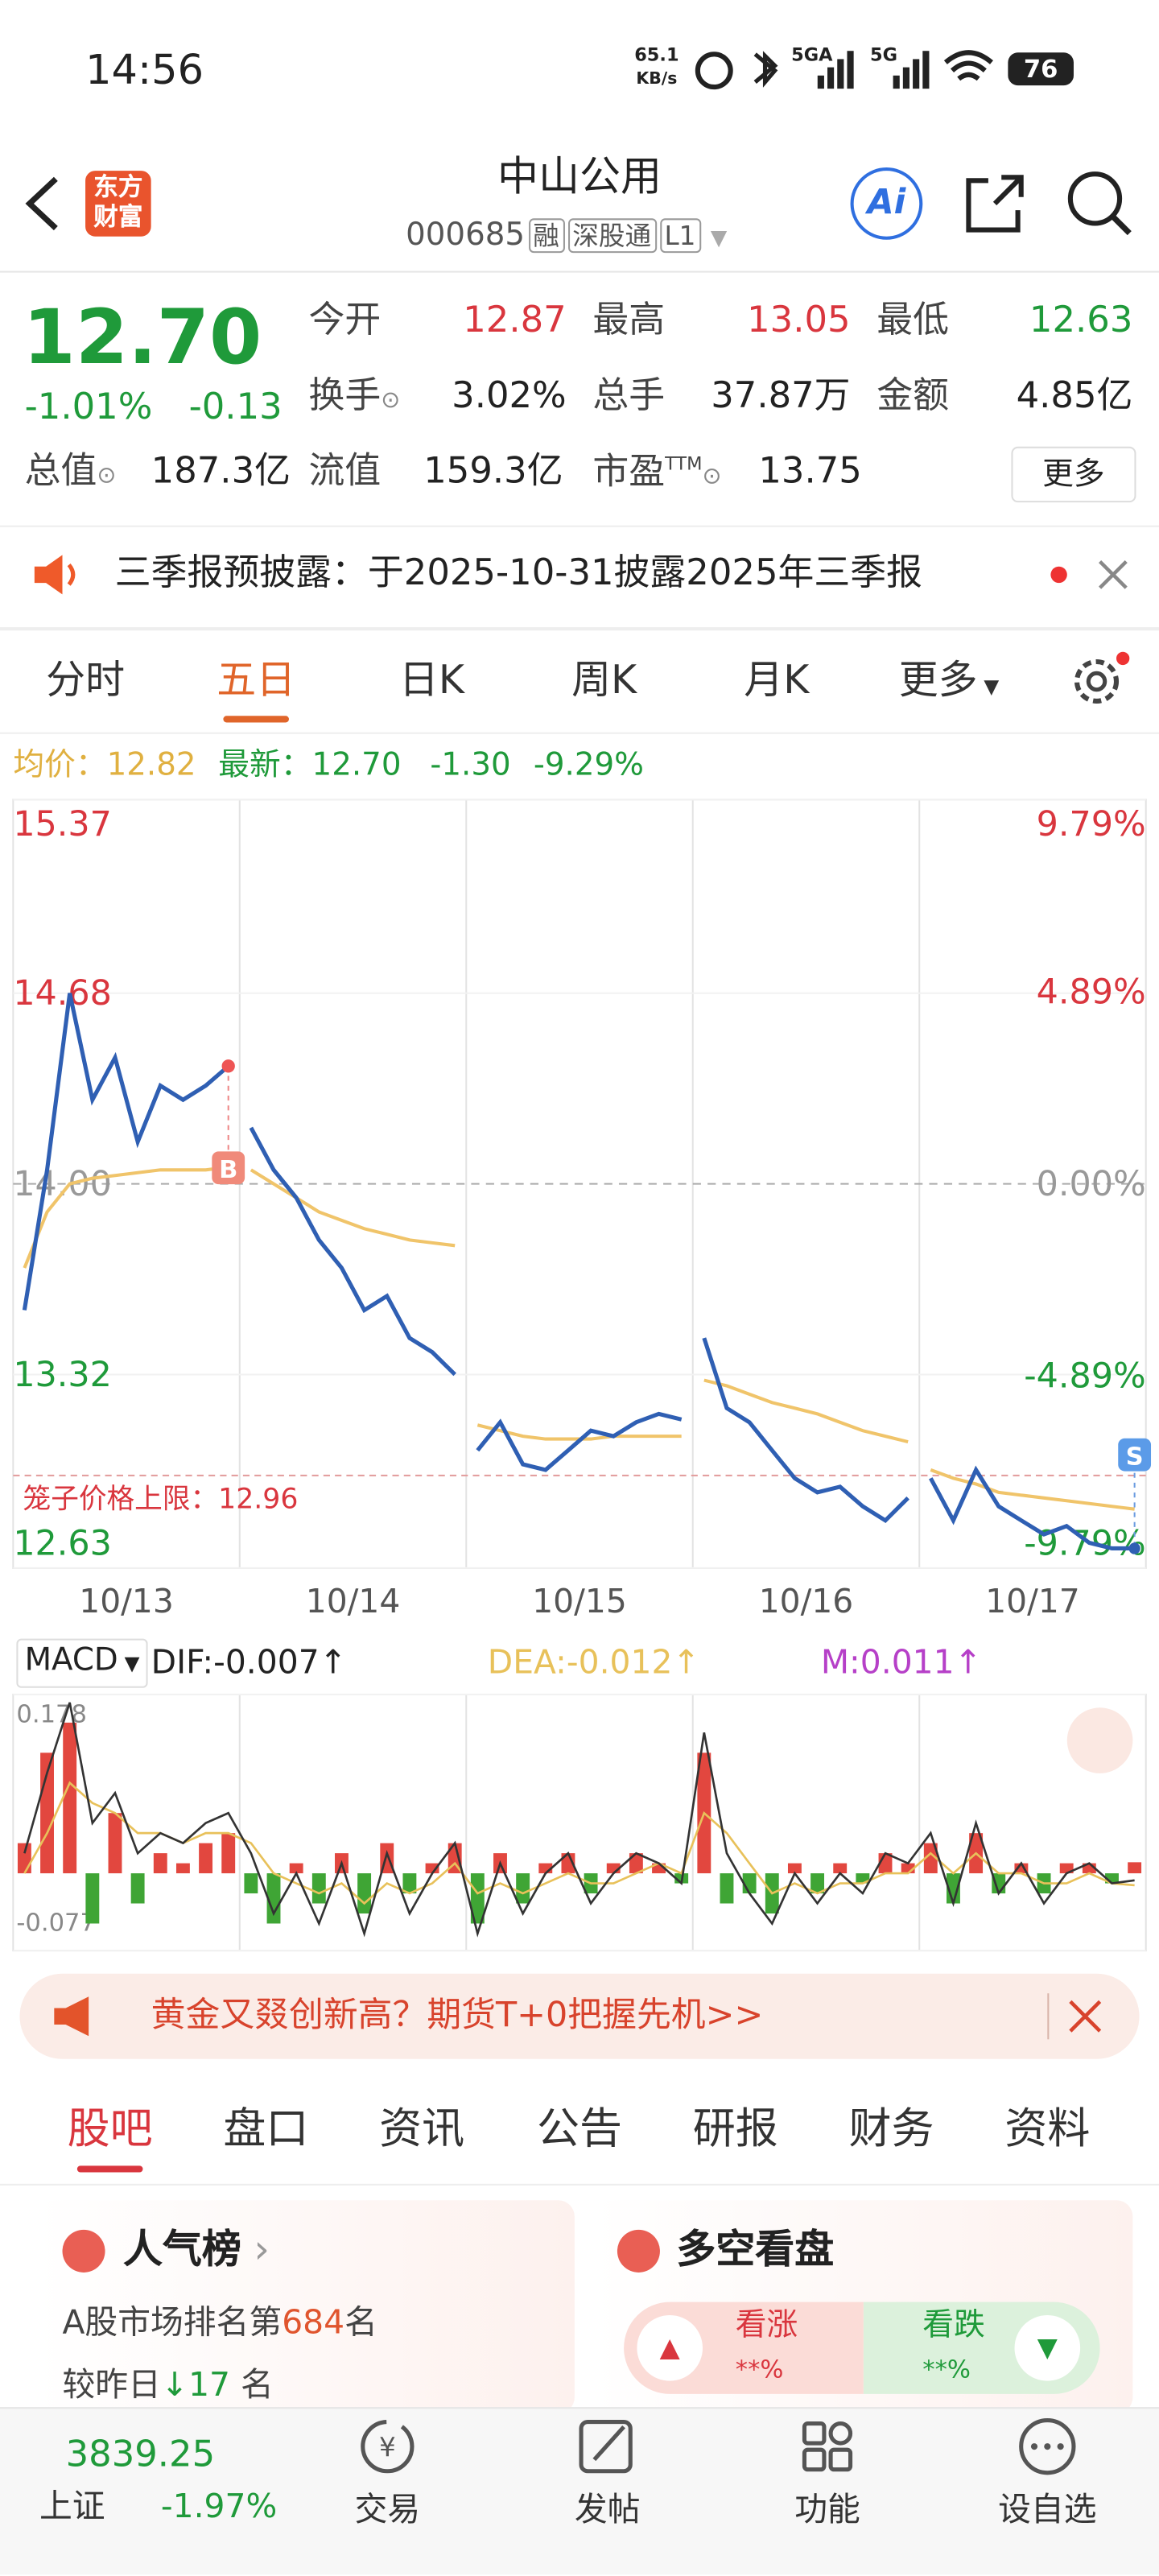 The height and width of the screenshot is (2576, 1159). I want to click on back-button, so click(43, 205).